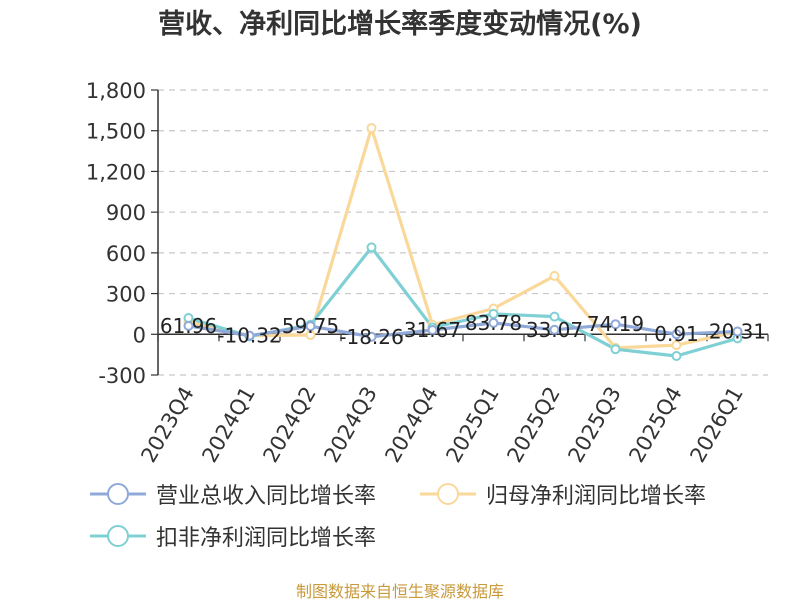 Image resolution: width=800 pixels, height=602 pixels. Describe the element at coordinates (139, 335) in the screenshot. I see `y-tick-label: 0` at that location.